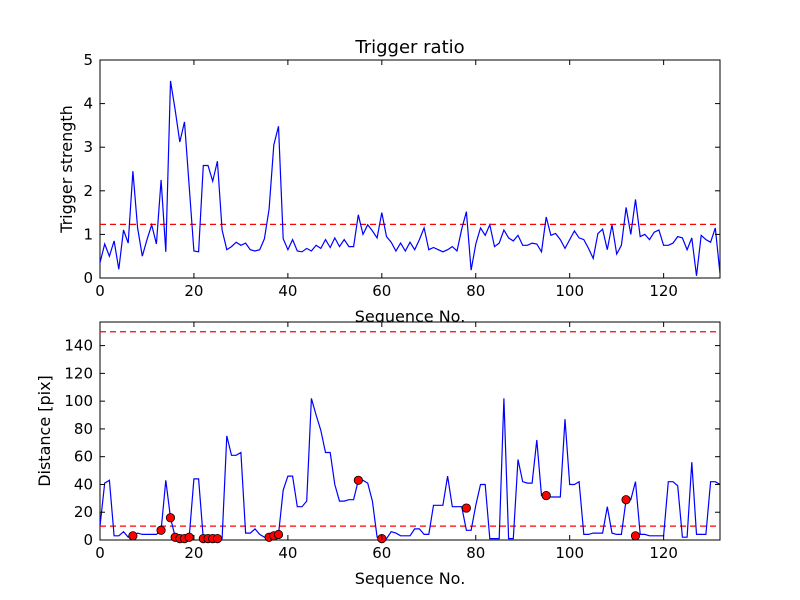  What do you see at coordinates (88, 104) in the screenshot?
I see `y-tick-label: 4` at bounding box center [88, 104].